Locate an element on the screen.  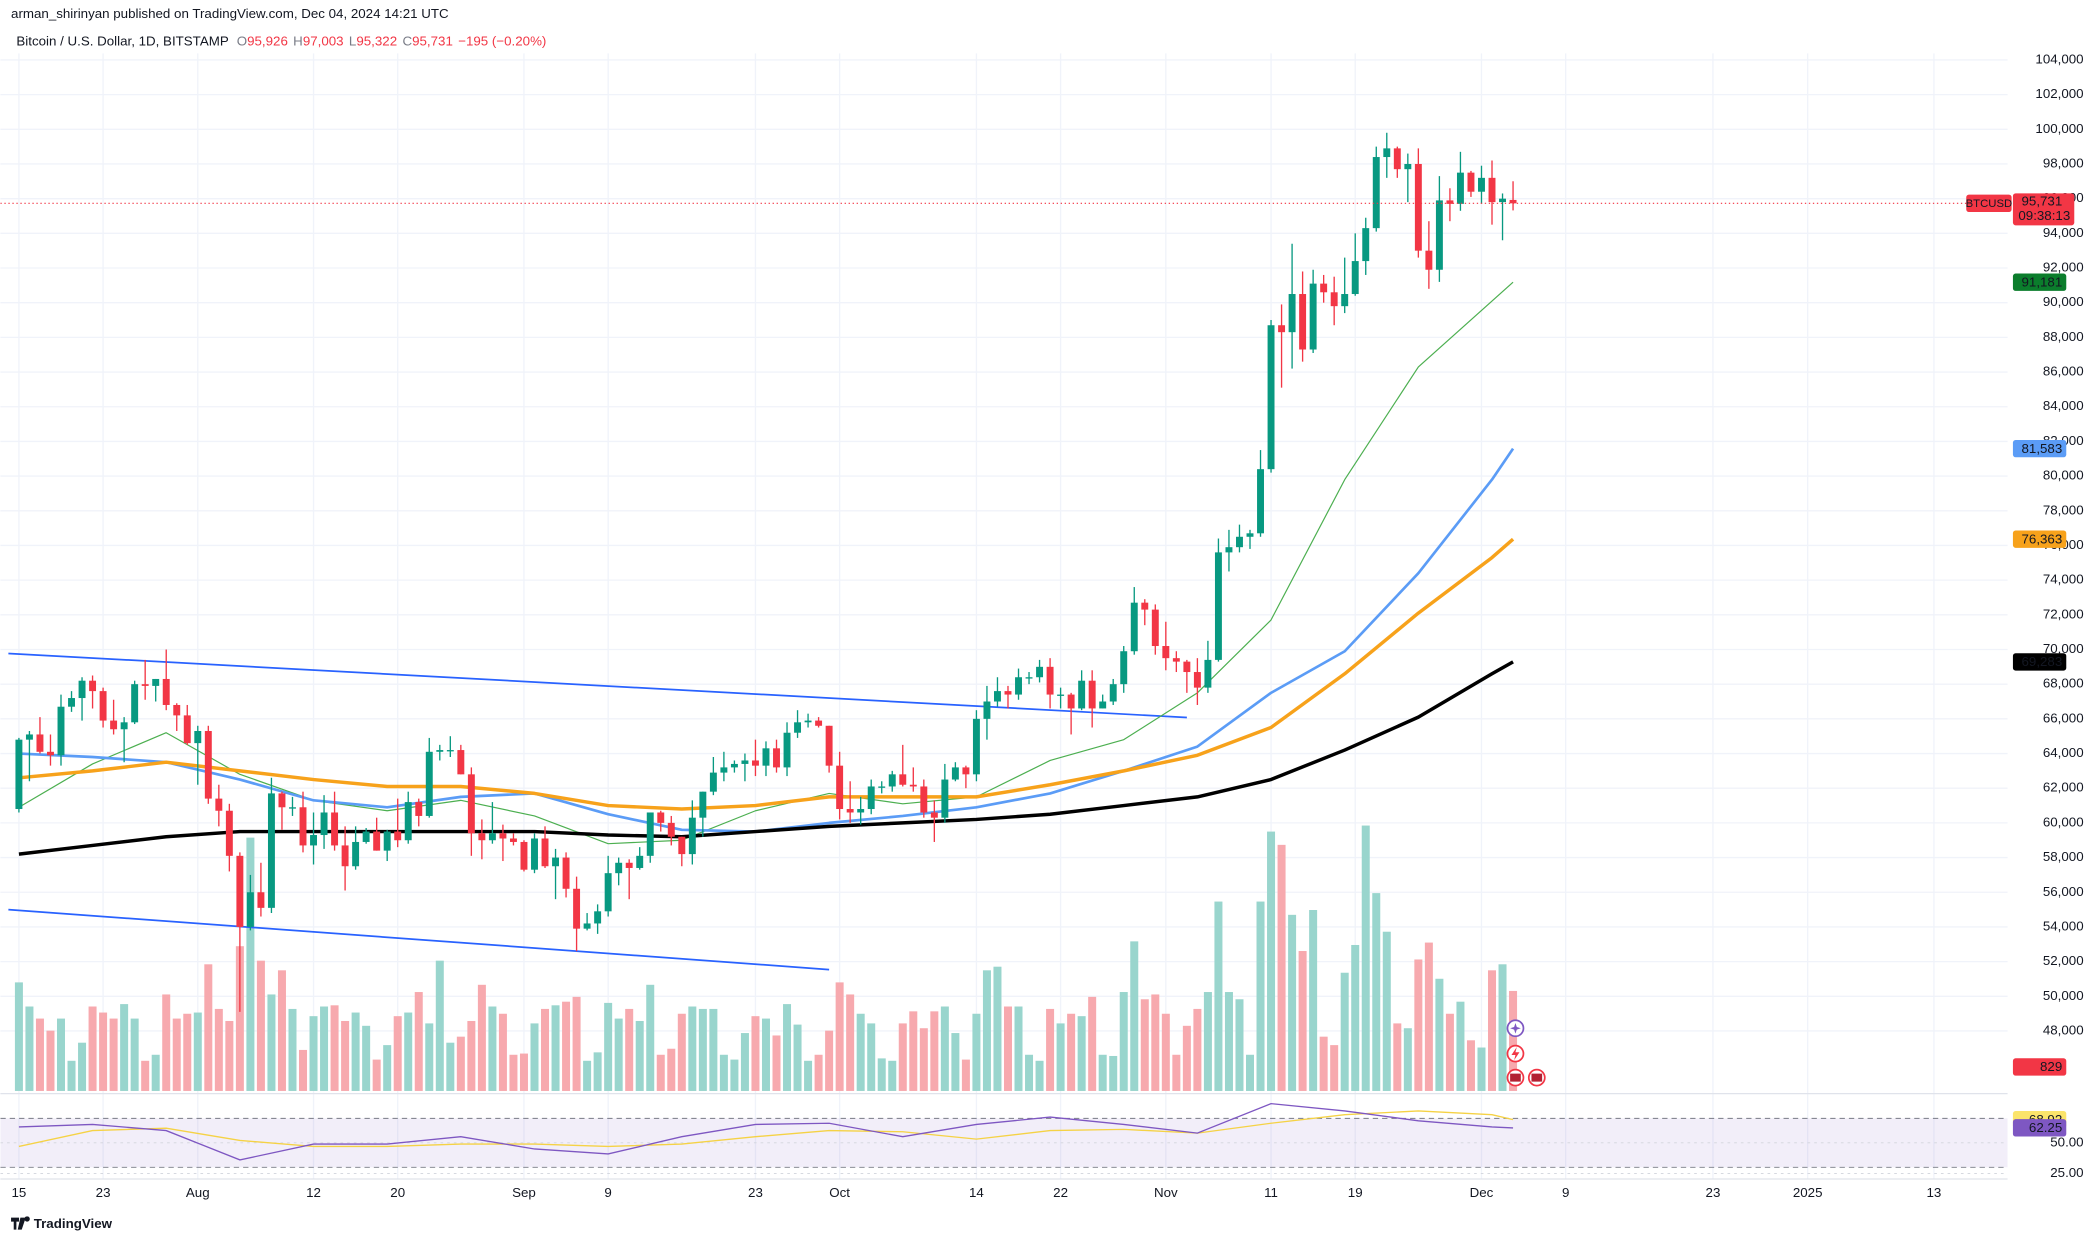
x-tick-label: Dec is located at coordinates (1482, 1192).